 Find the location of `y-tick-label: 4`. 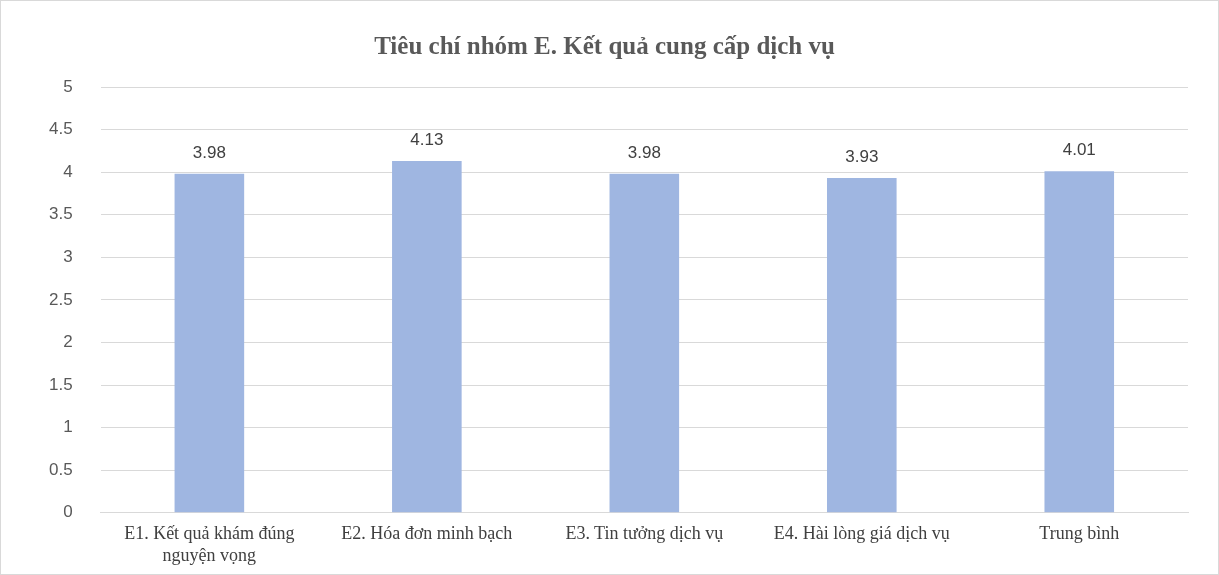

y-tick-label: 4 is located at coordinates (68, 171).